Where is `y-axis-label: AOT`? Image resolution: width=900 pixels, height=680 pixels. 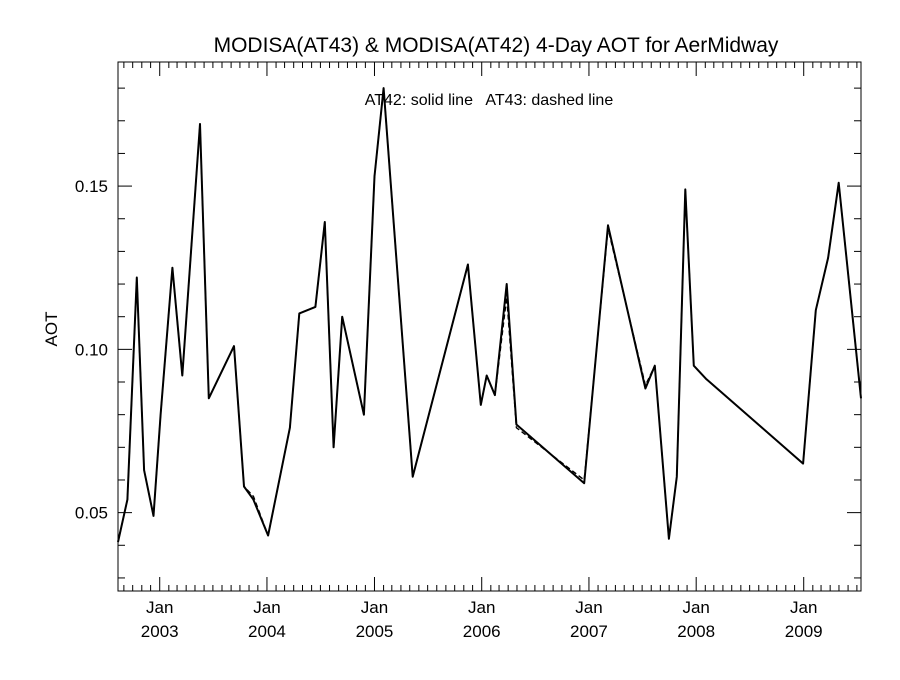
y-axis-label: AOT is located at coordinates (51, 329).